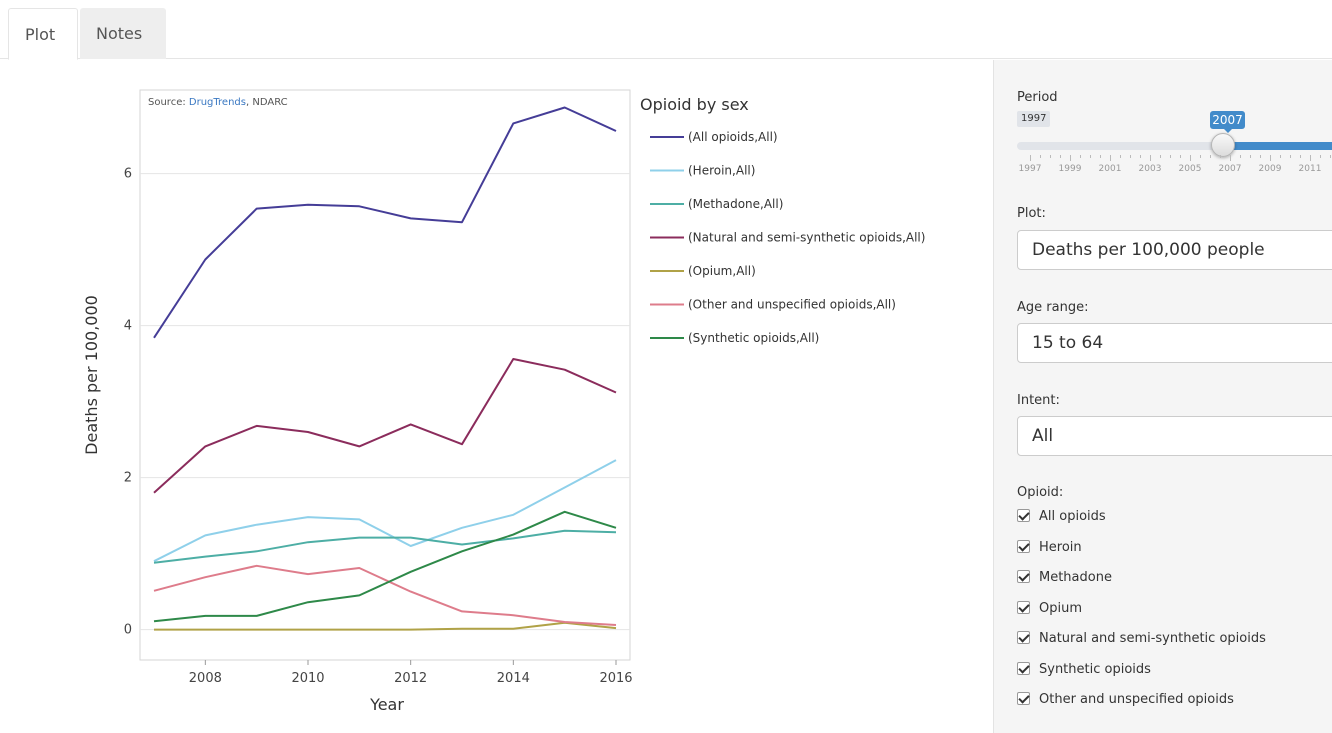 This screenshot has height=733, width=1332. Describe the element at coordinates (666, 30) in the screenshot. I see `tab-bar: Plot Notes` at that location.